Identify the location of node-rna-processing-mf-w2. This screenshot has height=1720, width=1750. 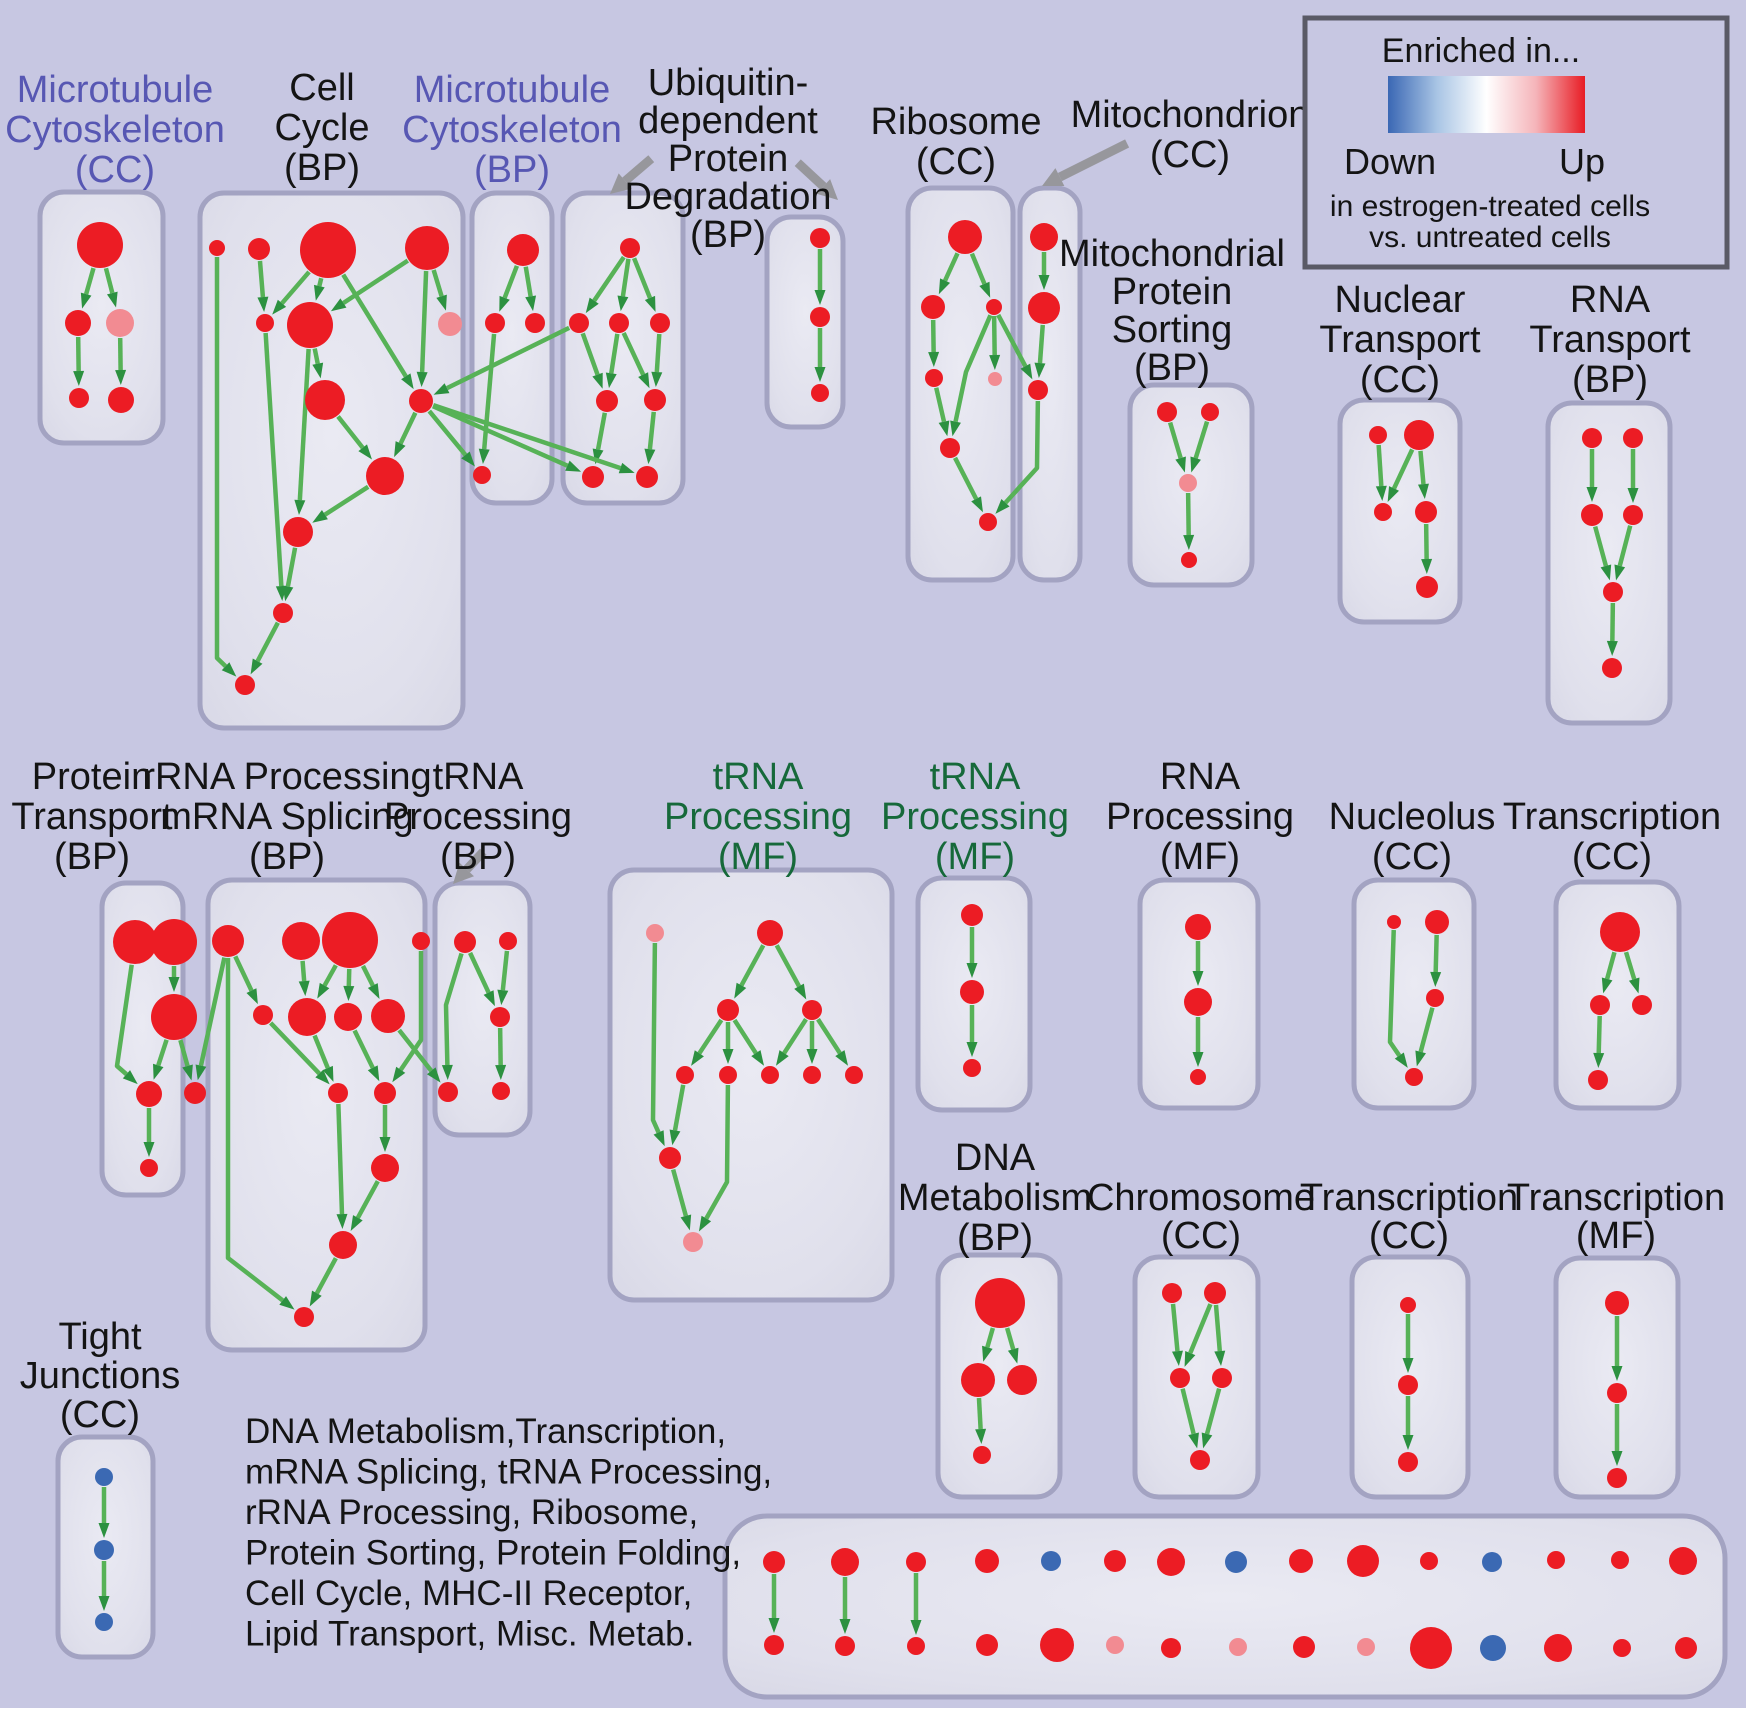
(1198, 1002).